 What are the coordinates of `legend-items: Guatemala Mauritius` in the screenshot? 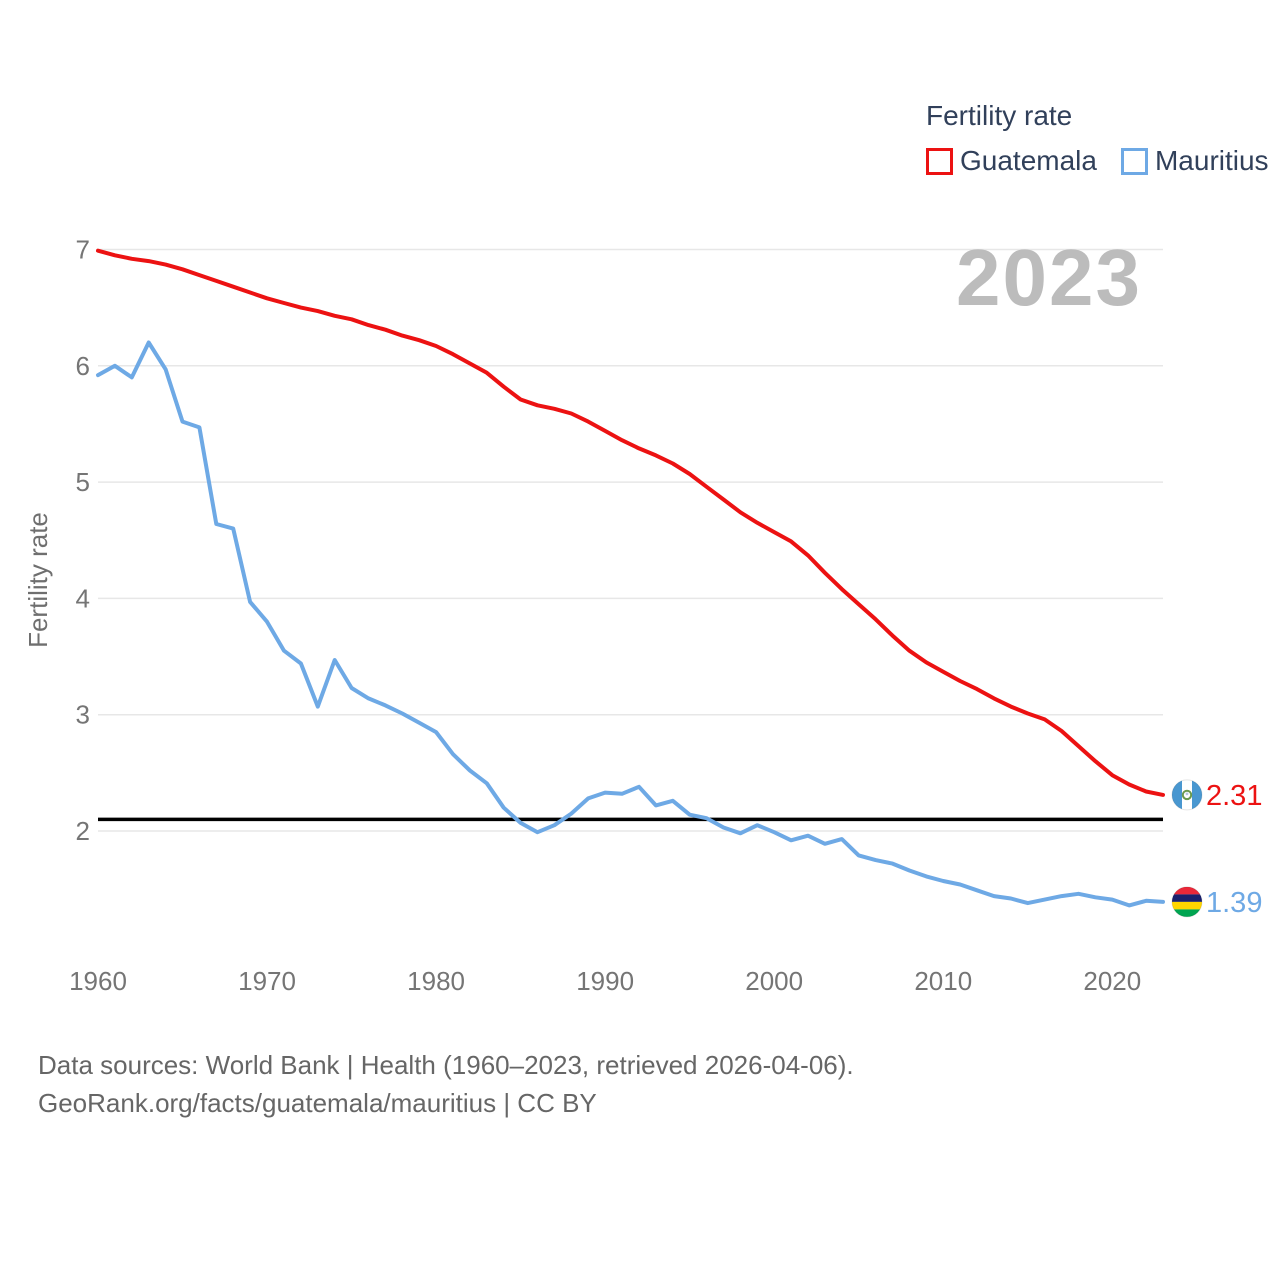 It's located at (1097, 161).